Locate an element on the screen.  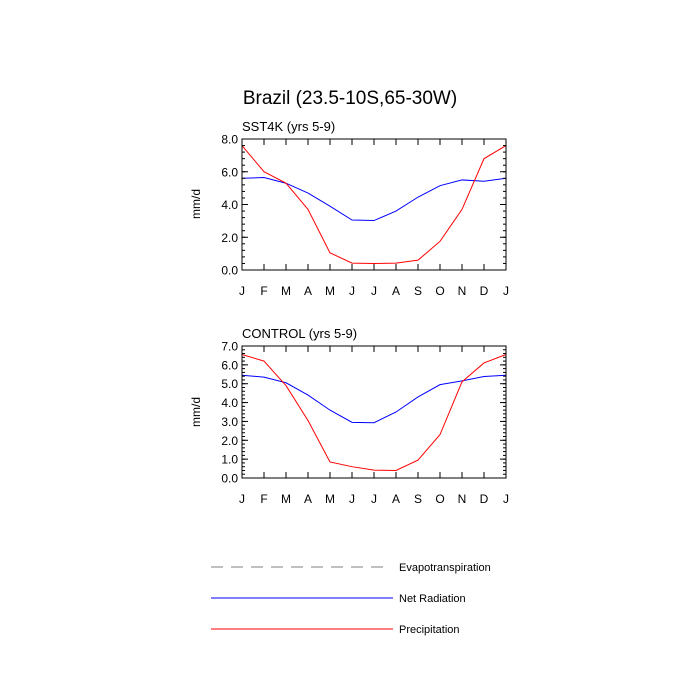
figure-title: Brazil (23.5-10S,65-30W) is located at coordinates (350, 98).